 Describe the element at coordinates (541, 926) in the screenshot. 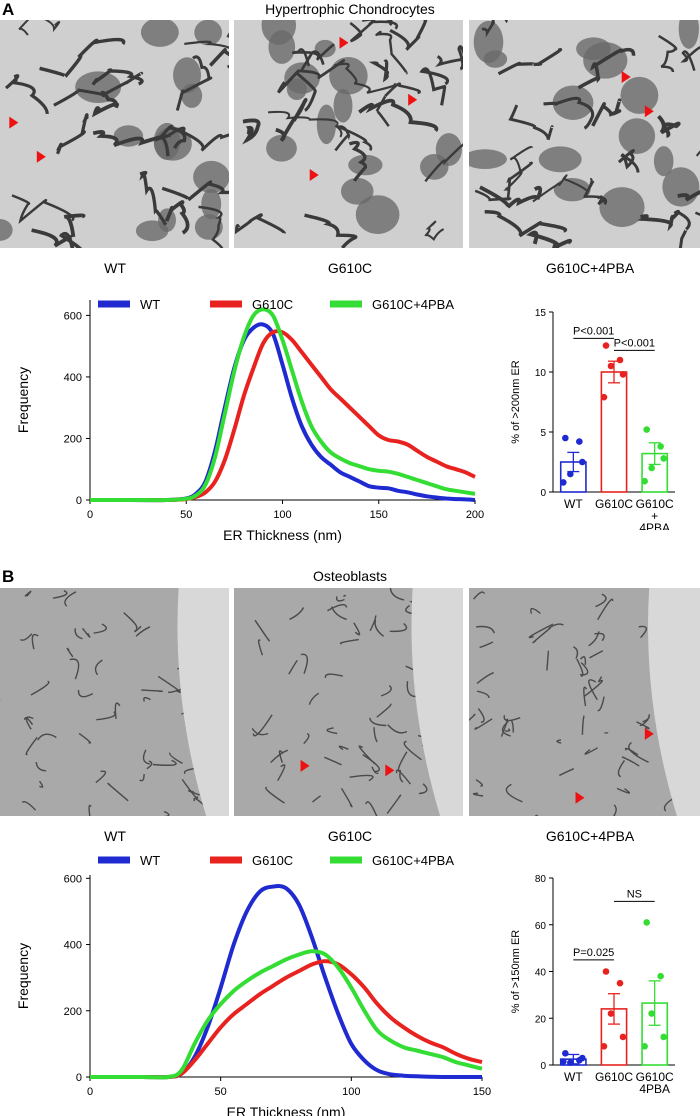

I see `y-tick-label: 60` at that location.